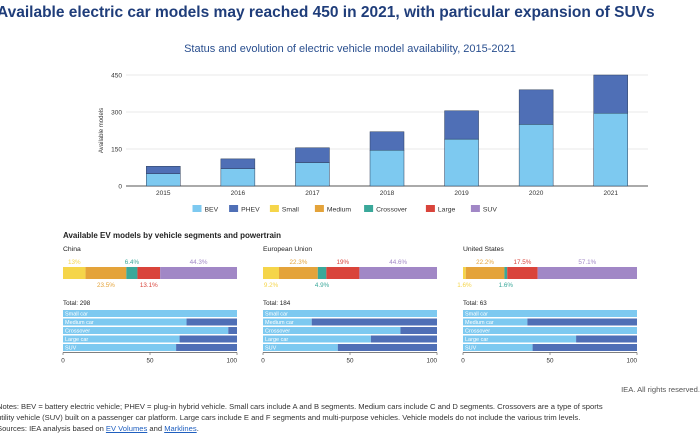 The height and width of the screenshot is (441, 700). What do you see at coordinates (238, 177) in the screenshot?
I see `bar-bev-2016` at bounding box center [238, 177].